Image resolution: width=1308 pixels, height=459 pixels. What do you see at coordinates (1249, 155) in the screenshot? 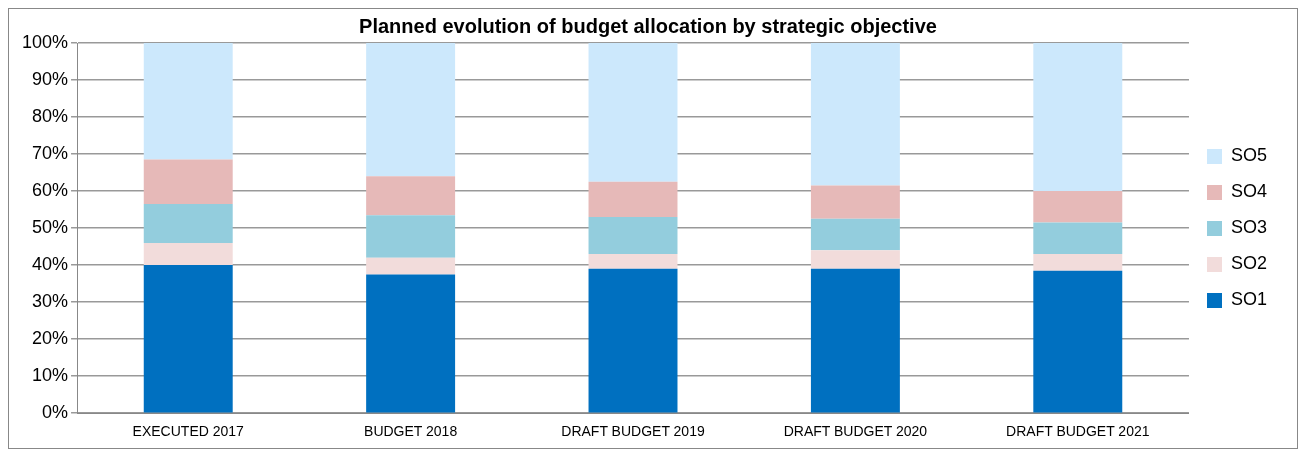
I see `legend-label: SO5` at bounding box center [1249, 155].